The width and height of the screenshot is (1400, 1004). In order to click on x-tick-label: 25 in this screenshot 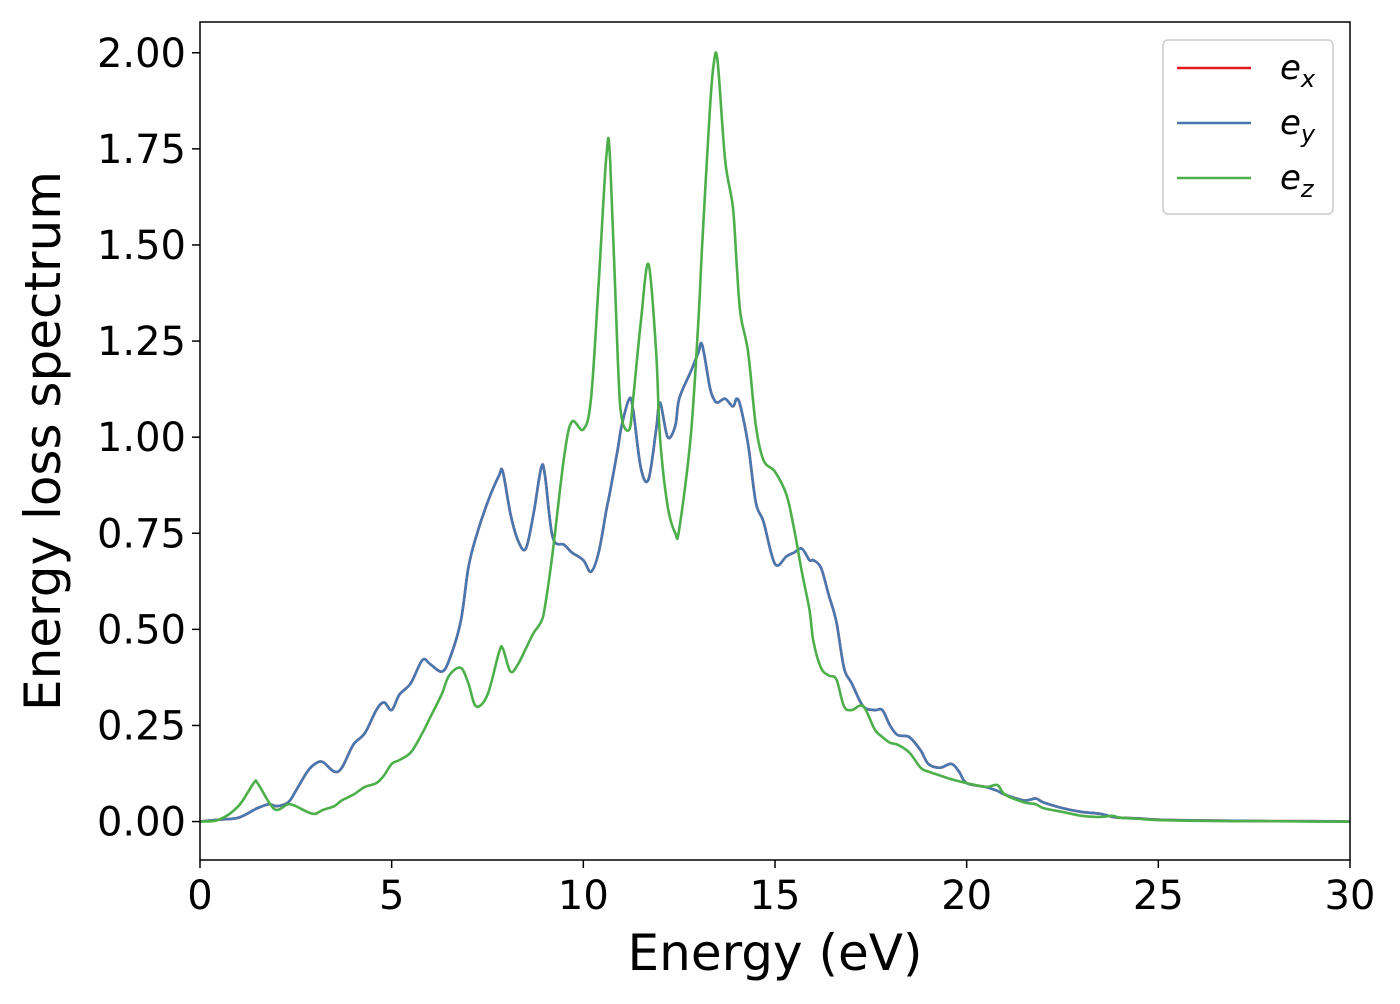, I will do `click(1158, 896)`.